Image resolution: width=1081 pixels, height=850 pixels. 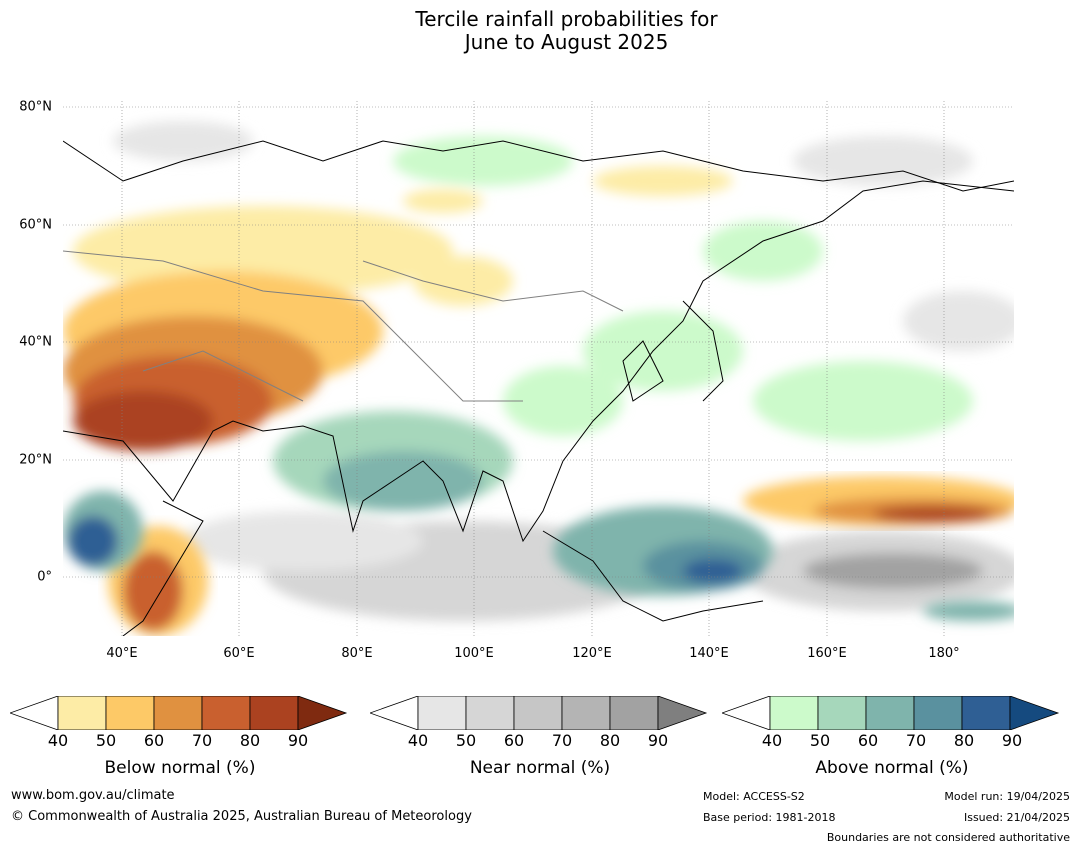 What do you see at coordinates (769, 817) in the screenshot?
I see `base-period: Base period: 1981-2018` at bounding box center [769, 817].